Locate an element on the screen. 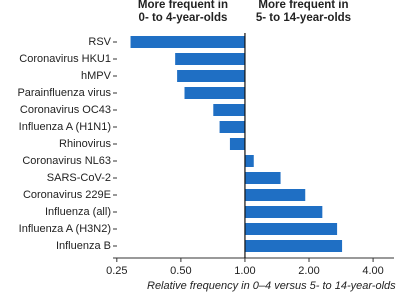 The width and height of the screenshot is (398, 295). x-tick-label: 1.00 is located at coordinates (244, 271).